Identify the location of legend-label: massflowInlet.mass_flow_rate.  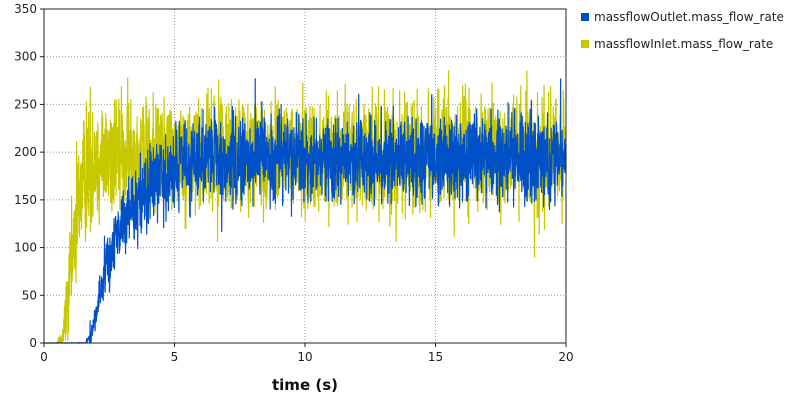
(683, 44).